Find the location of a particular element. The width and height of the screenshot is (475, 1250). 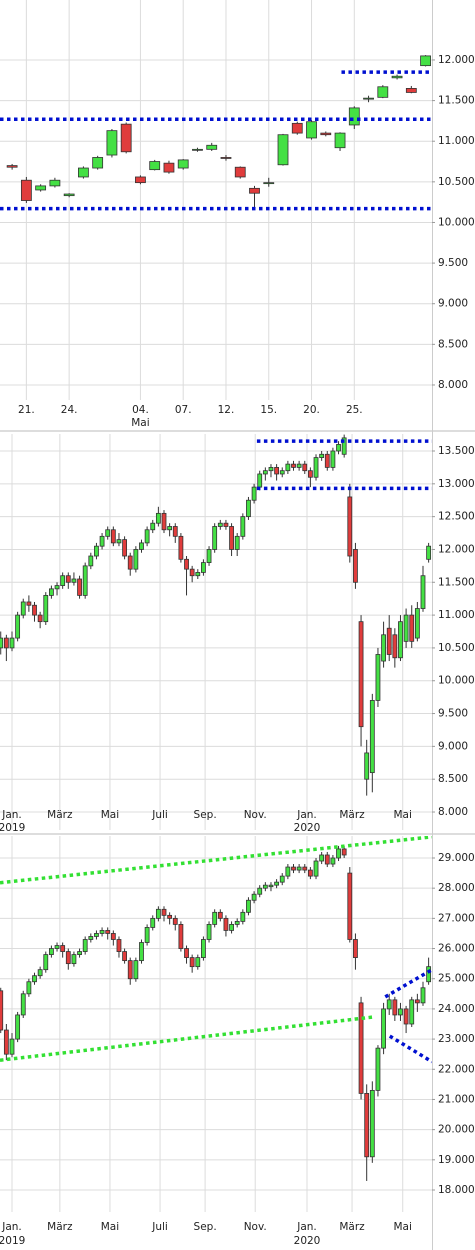

y-tick-label: 29.000 is located at coordinates (456, 858).